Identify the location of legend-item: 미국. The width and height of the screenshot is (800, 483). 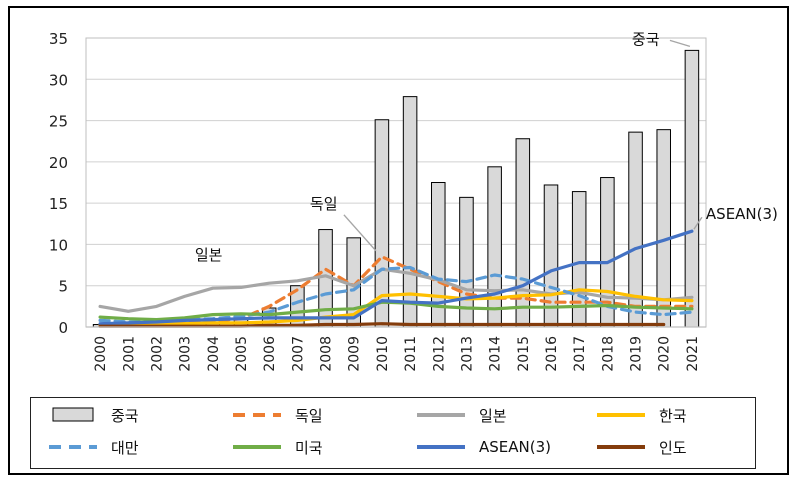
(275, 447).